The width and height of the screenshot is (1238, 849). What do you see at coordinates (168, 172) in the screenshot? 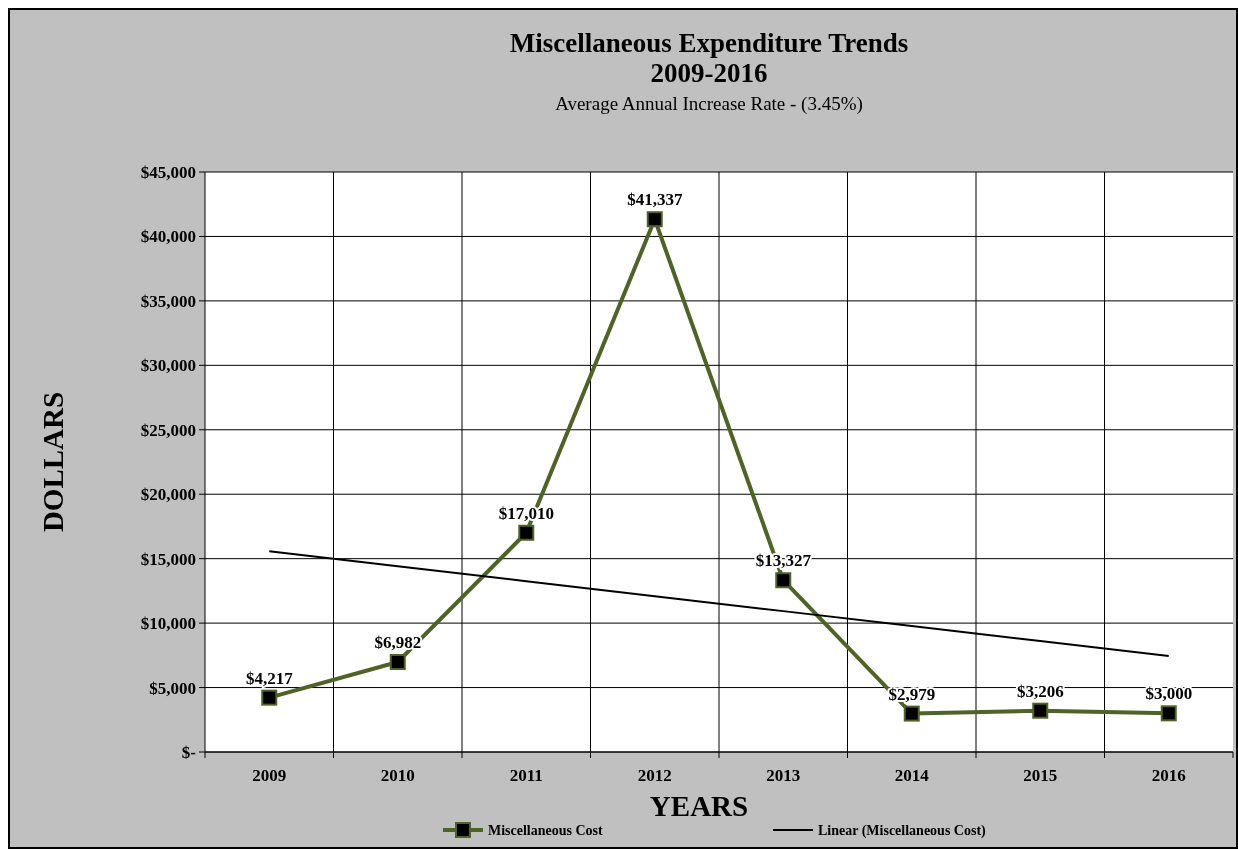
I see `y-tick-label: $45,000` at bounding box center [168, 172].